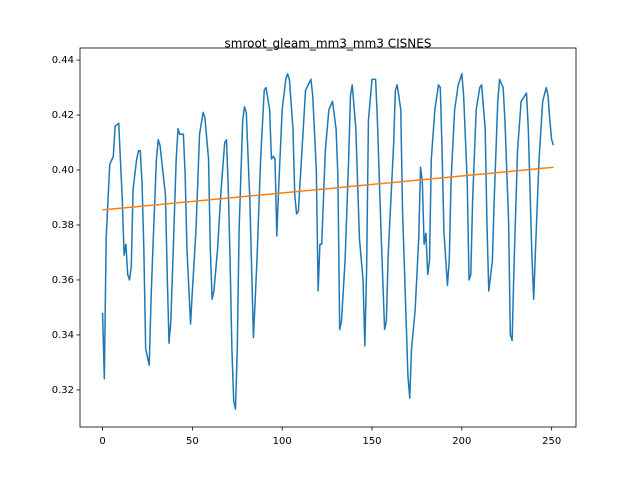  I want to click on y-tick-label: 0.40, so click(63, 170).